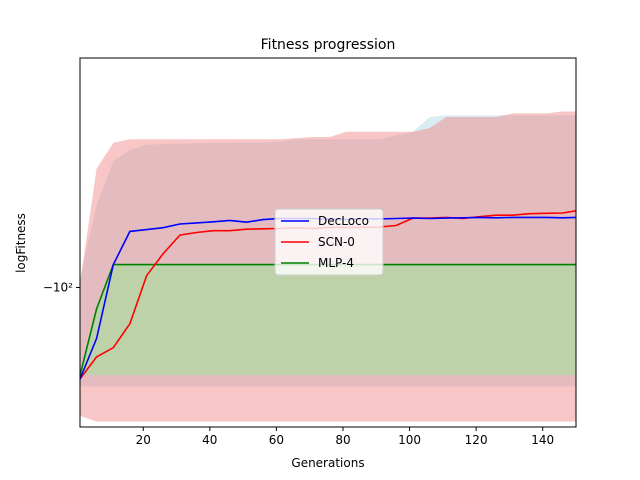 The image size is (640, 480). I want to click on x-tick-label: 100, so click(409, 440).